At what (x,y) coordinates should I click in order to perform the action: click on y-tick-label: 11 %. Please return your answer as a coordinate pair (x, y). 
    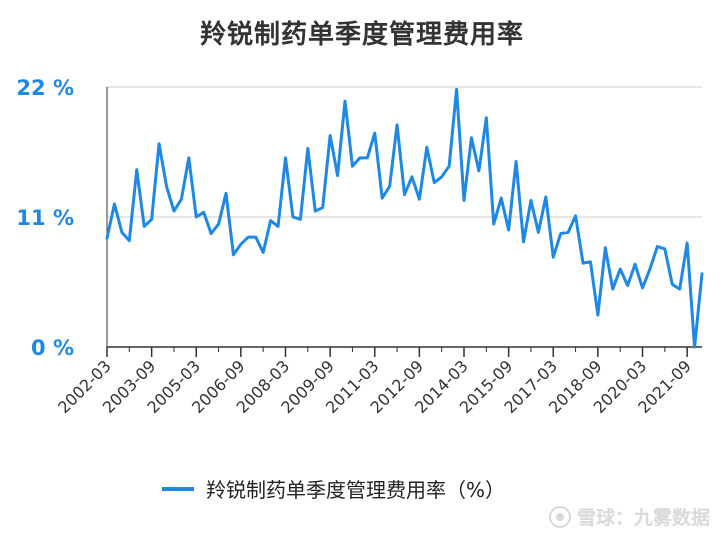
    Looking at the image, I should click on (45, 218).